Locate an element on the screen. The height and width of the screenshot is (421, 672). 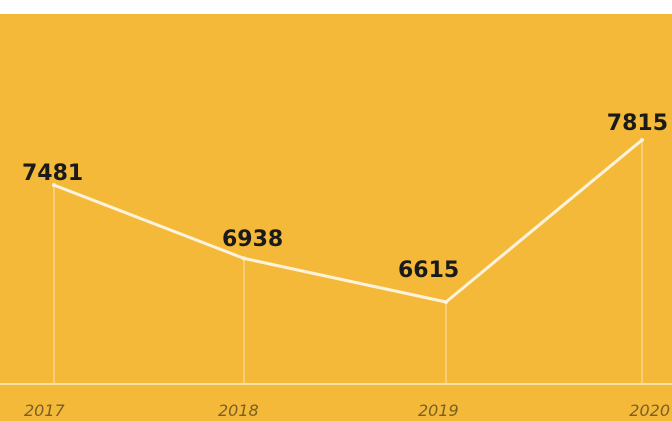
data-label-2018: 6938 is located at coordinates (252, 239).